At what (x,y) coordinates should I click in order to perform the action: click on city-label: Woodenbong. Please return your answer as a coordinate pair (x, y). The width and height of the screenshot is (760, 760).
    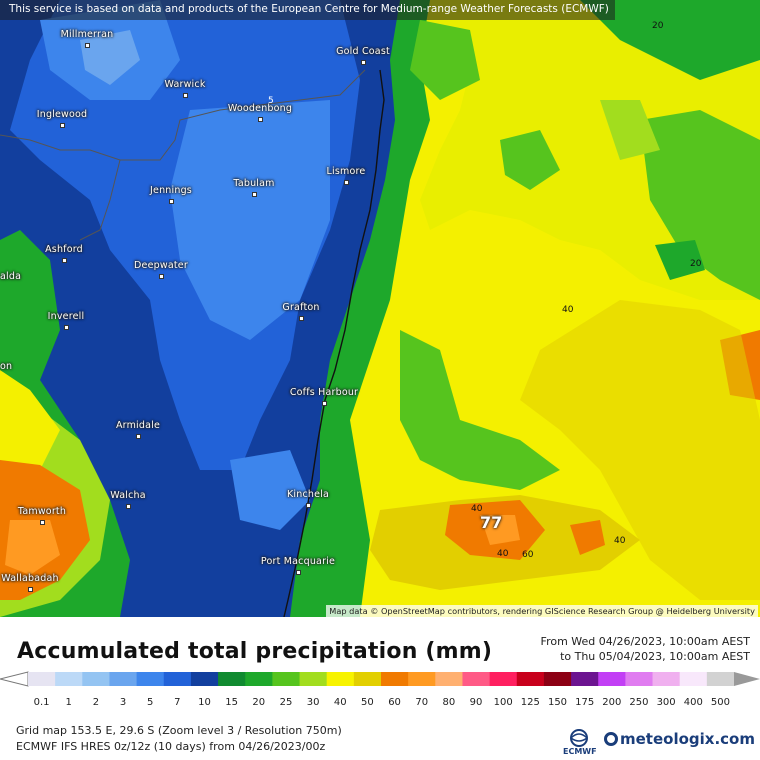
    Looking at the image, I should click on (260, 108).